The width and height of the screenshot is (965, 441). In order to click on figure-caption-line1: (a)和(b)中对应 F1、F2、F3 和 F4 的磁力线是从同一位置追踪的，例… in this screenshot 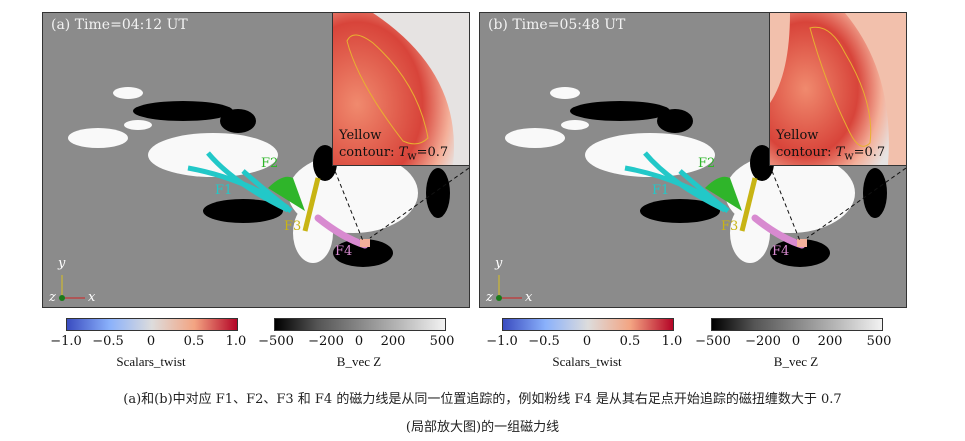, I will do `click(482, 399)`.